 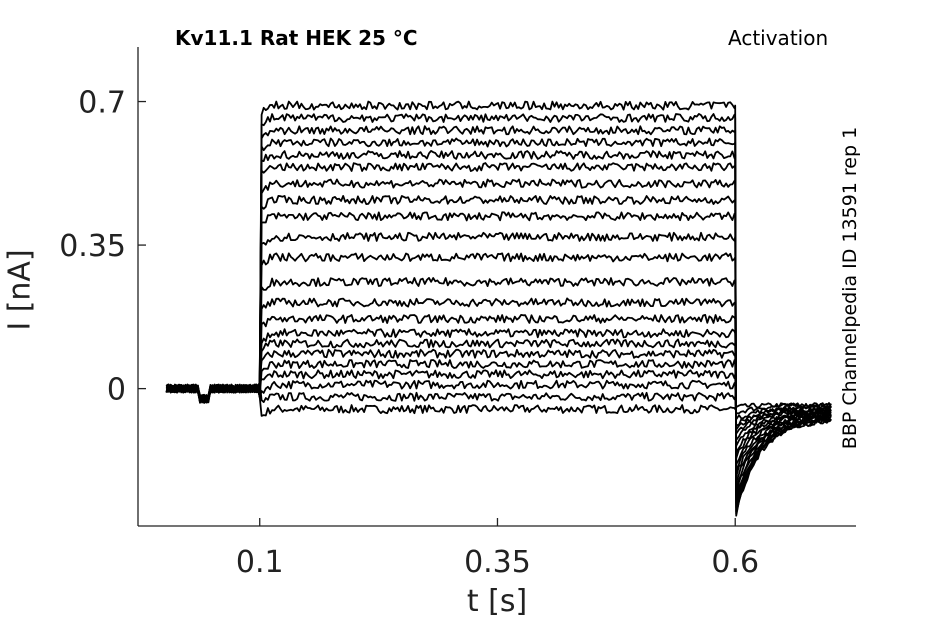 What do you see at coordinates (92, 246) in the screenshot?
I see `y-tick-label: 0.35` at bounding box center [92, 246].